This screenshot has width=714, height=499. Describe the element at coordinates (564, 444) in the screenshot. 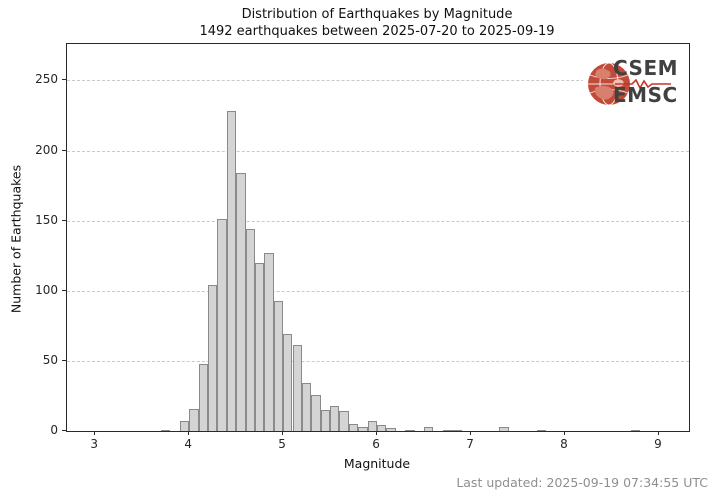

I see `x-tick-label: 8` at that location.